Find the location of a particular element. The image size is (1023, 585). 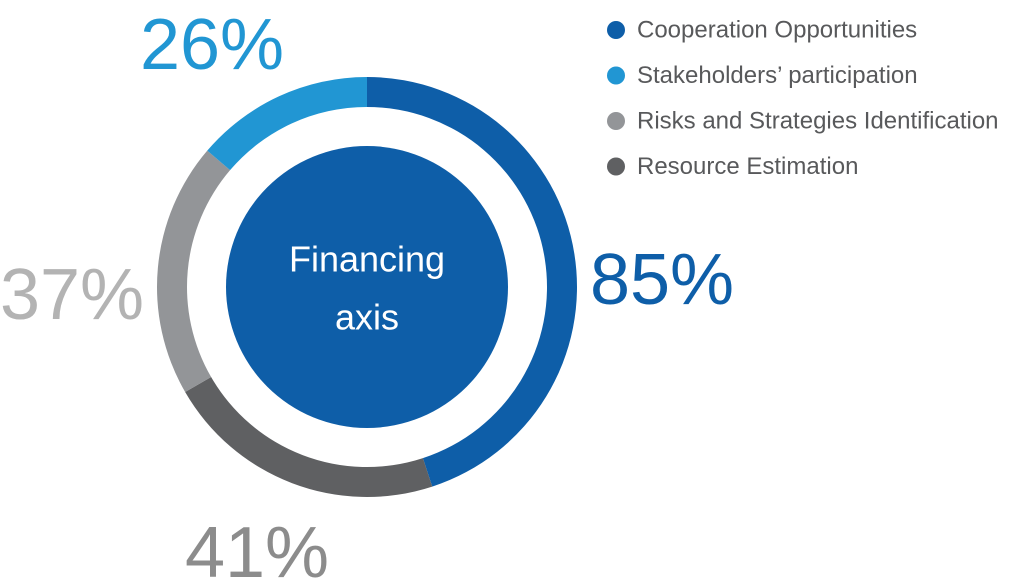

value-label: 85% is located at coordinates (662, 280).